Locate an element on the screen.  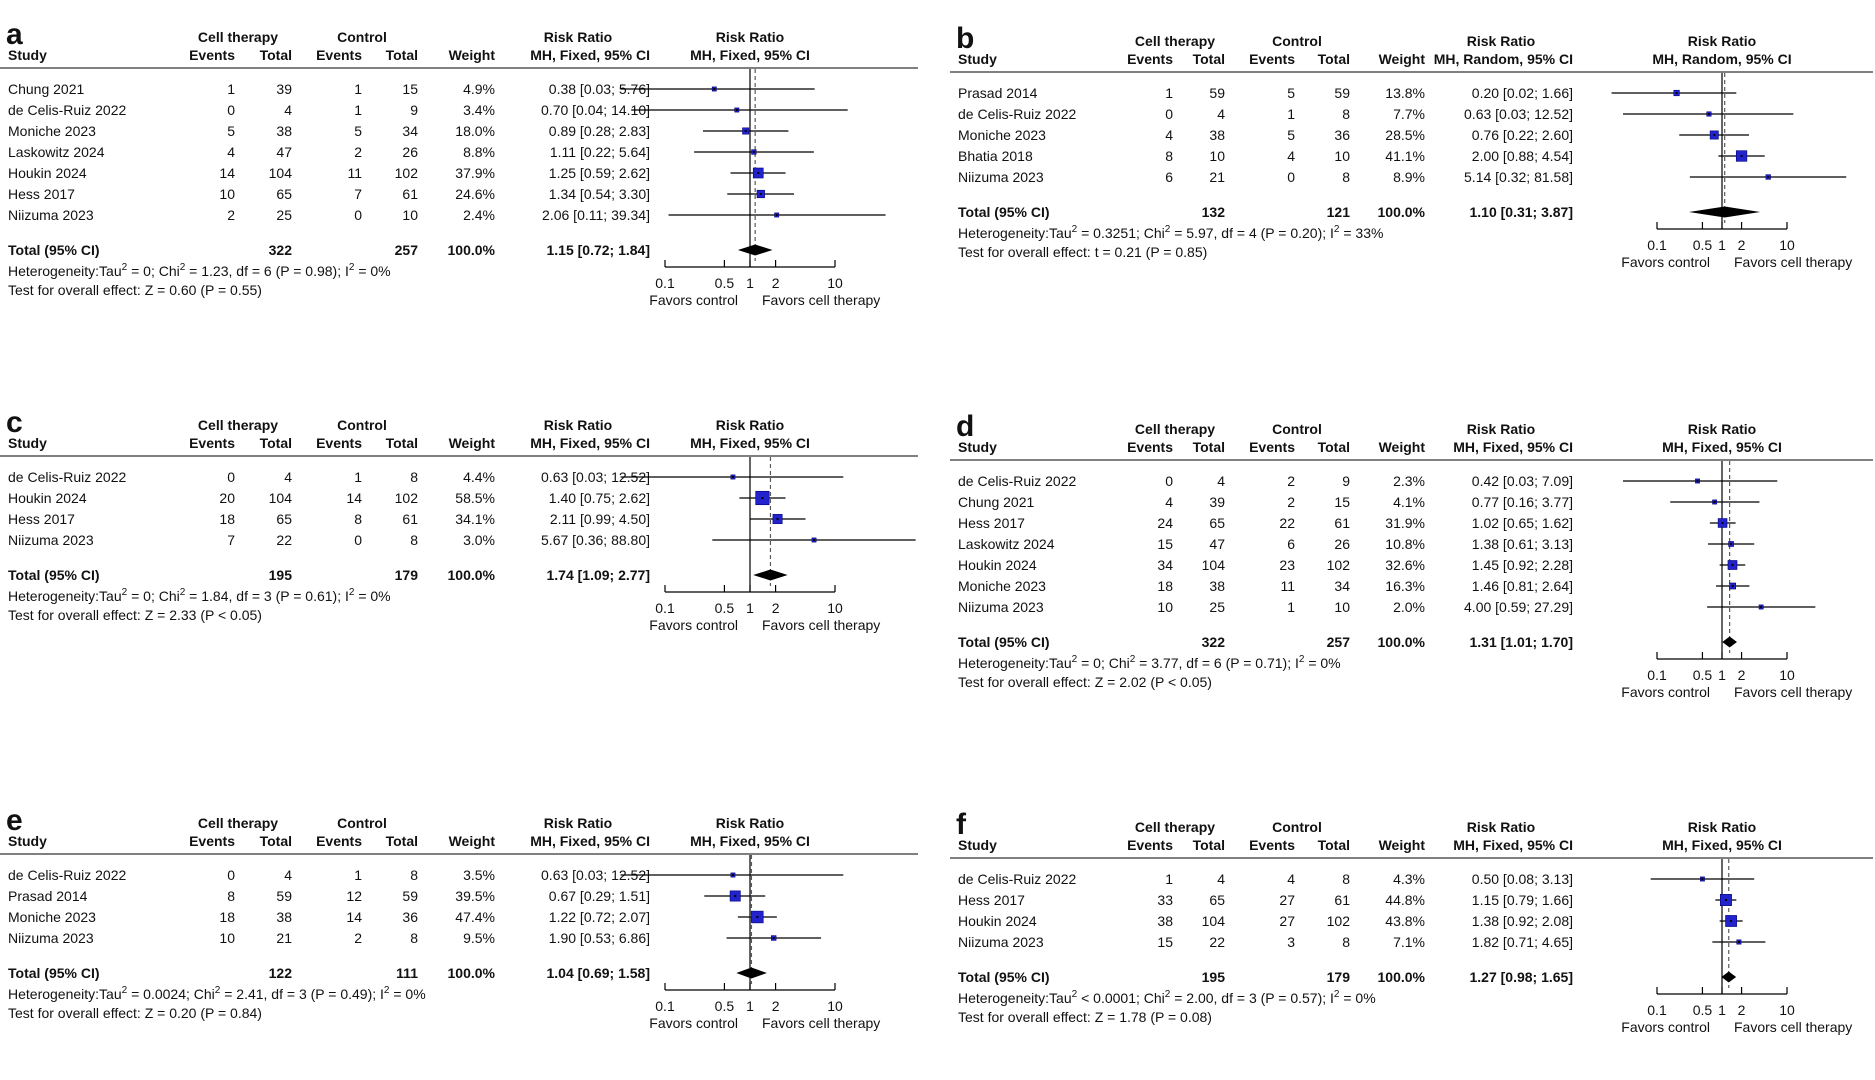
risk-ratio-ci-text: 0.70 [0.04; 14.10] is located at coordinates (595, 110).